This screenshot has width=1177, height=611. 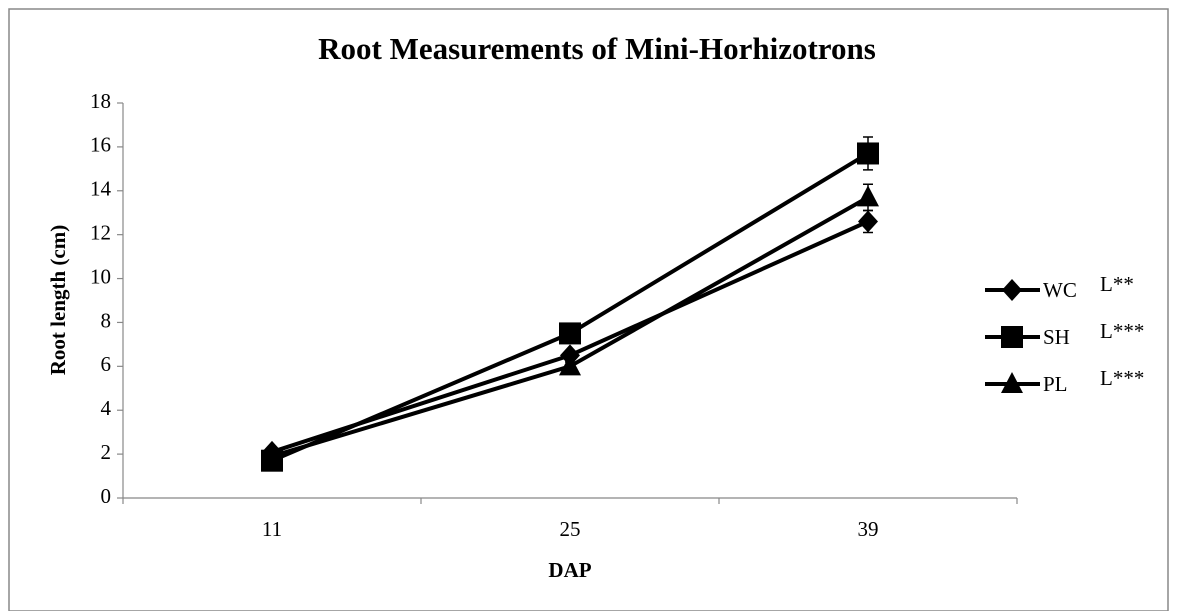 I want to click on legend-label: SH, so click(x=1056, y=337).